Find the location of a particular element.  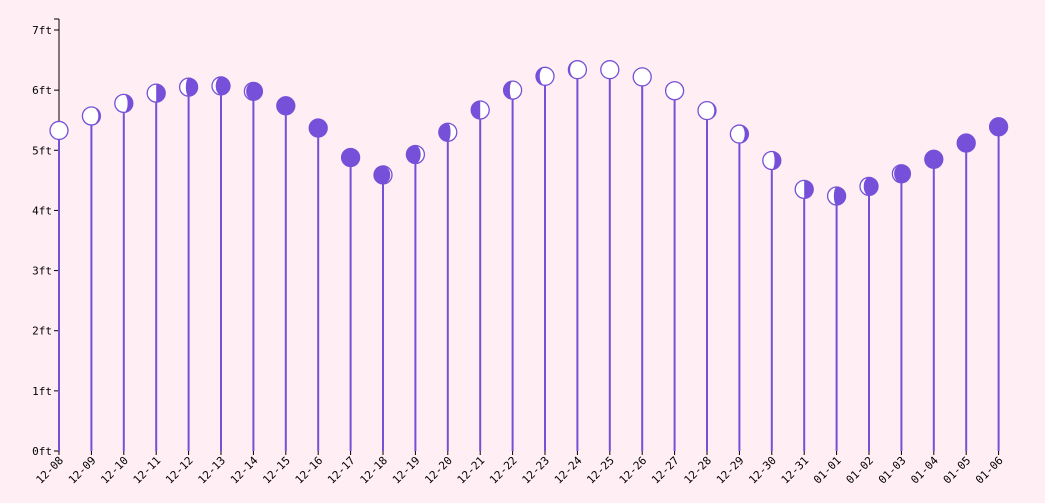

x-tick-label: 12-08 is located at coordinates (50, 470).